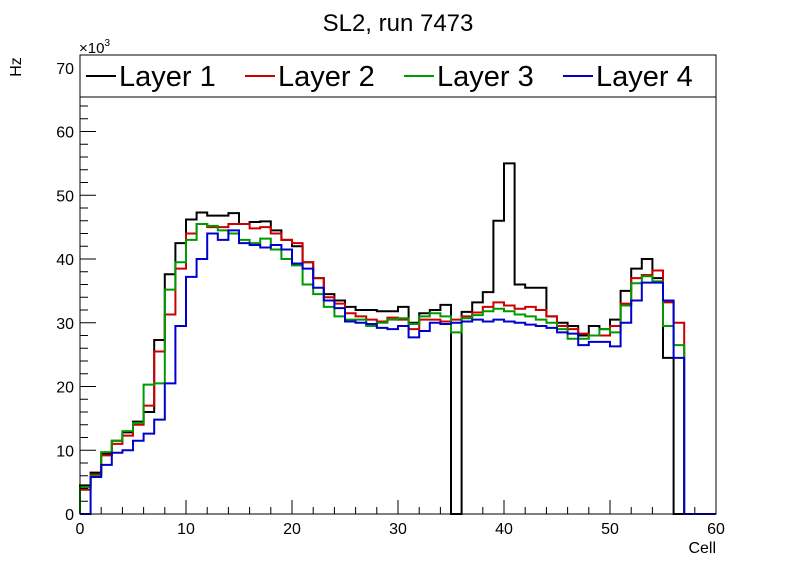  What do you see at coordinates (716, 529) in the screenshot?
I see `x-tick-label: 60` at bounding box center [716, 529].